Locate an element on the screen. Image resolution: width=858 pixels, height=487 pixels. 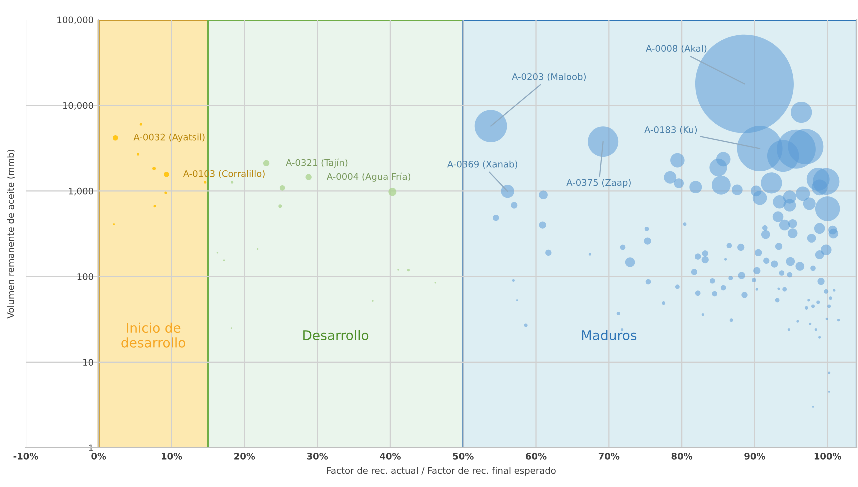
band-label: Maduros is located at coordinates (609, 335).